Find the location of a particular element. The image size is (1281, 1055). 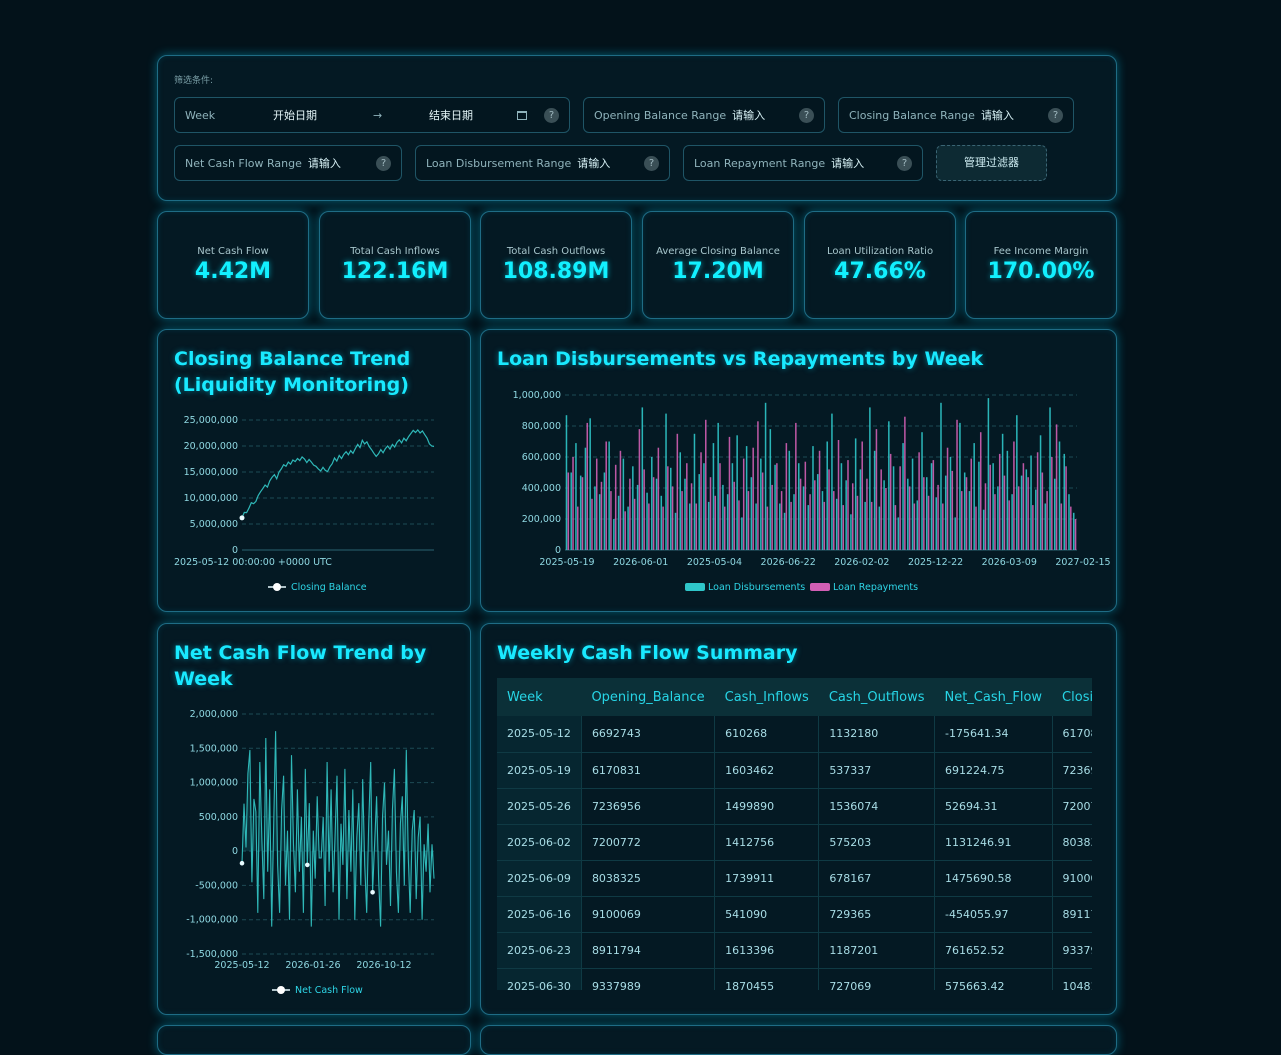

y-tick-label: 800,000 is located at coordinates (541, 426).